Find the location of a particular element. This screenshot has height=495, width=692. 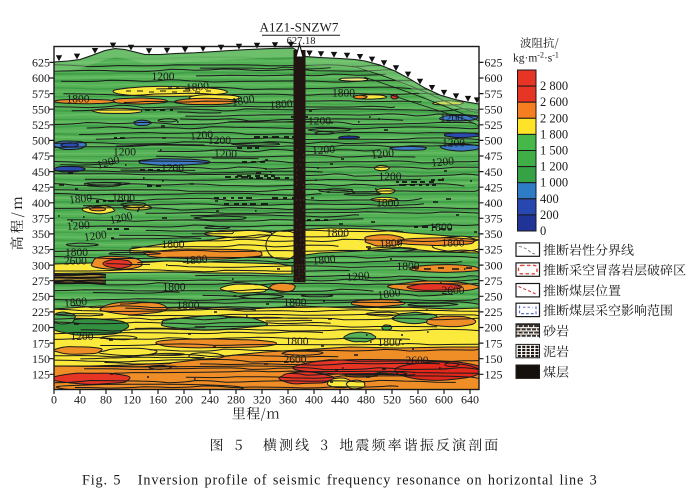

svg-text: 520 is located at coordinates (392, 400).